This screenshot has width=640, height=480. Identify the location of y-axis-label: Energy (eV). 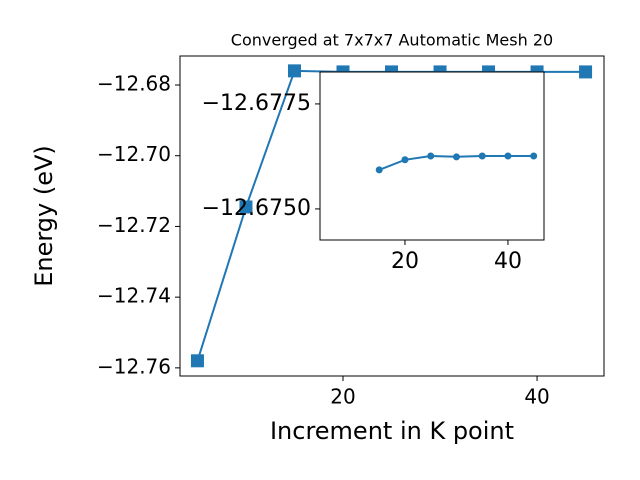
(44, 216).